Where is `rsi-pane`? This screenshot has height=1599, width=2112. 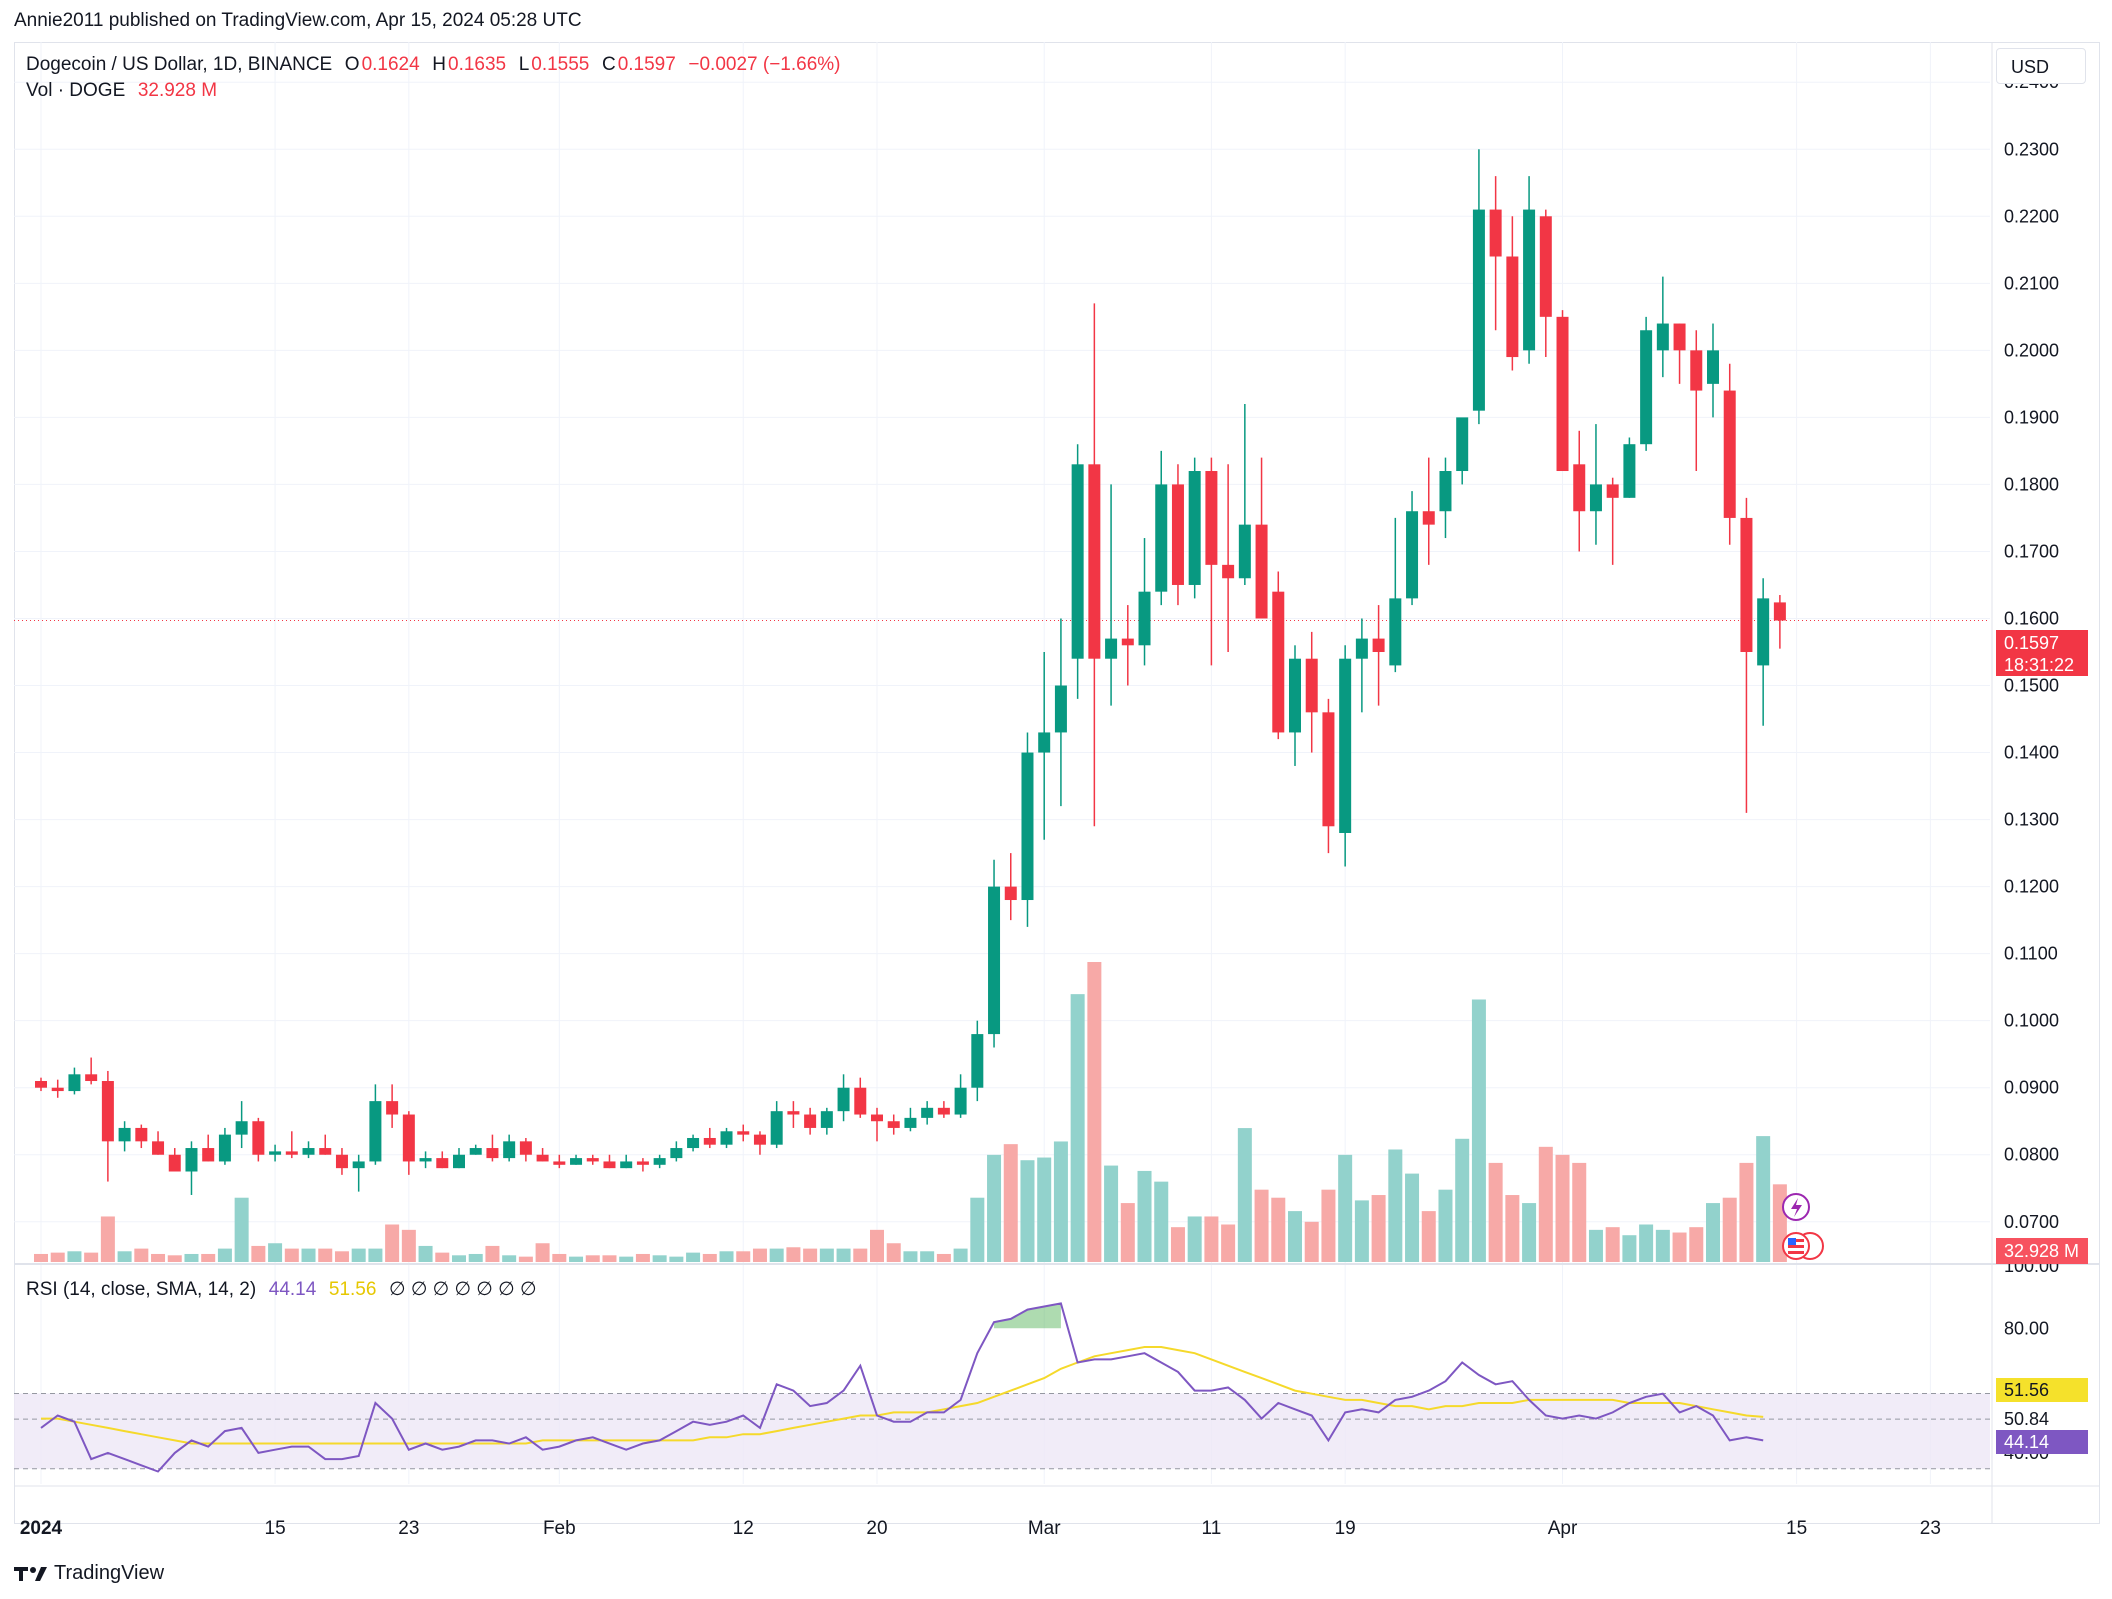 rsi-pane is located at coordinates (902, 1387).